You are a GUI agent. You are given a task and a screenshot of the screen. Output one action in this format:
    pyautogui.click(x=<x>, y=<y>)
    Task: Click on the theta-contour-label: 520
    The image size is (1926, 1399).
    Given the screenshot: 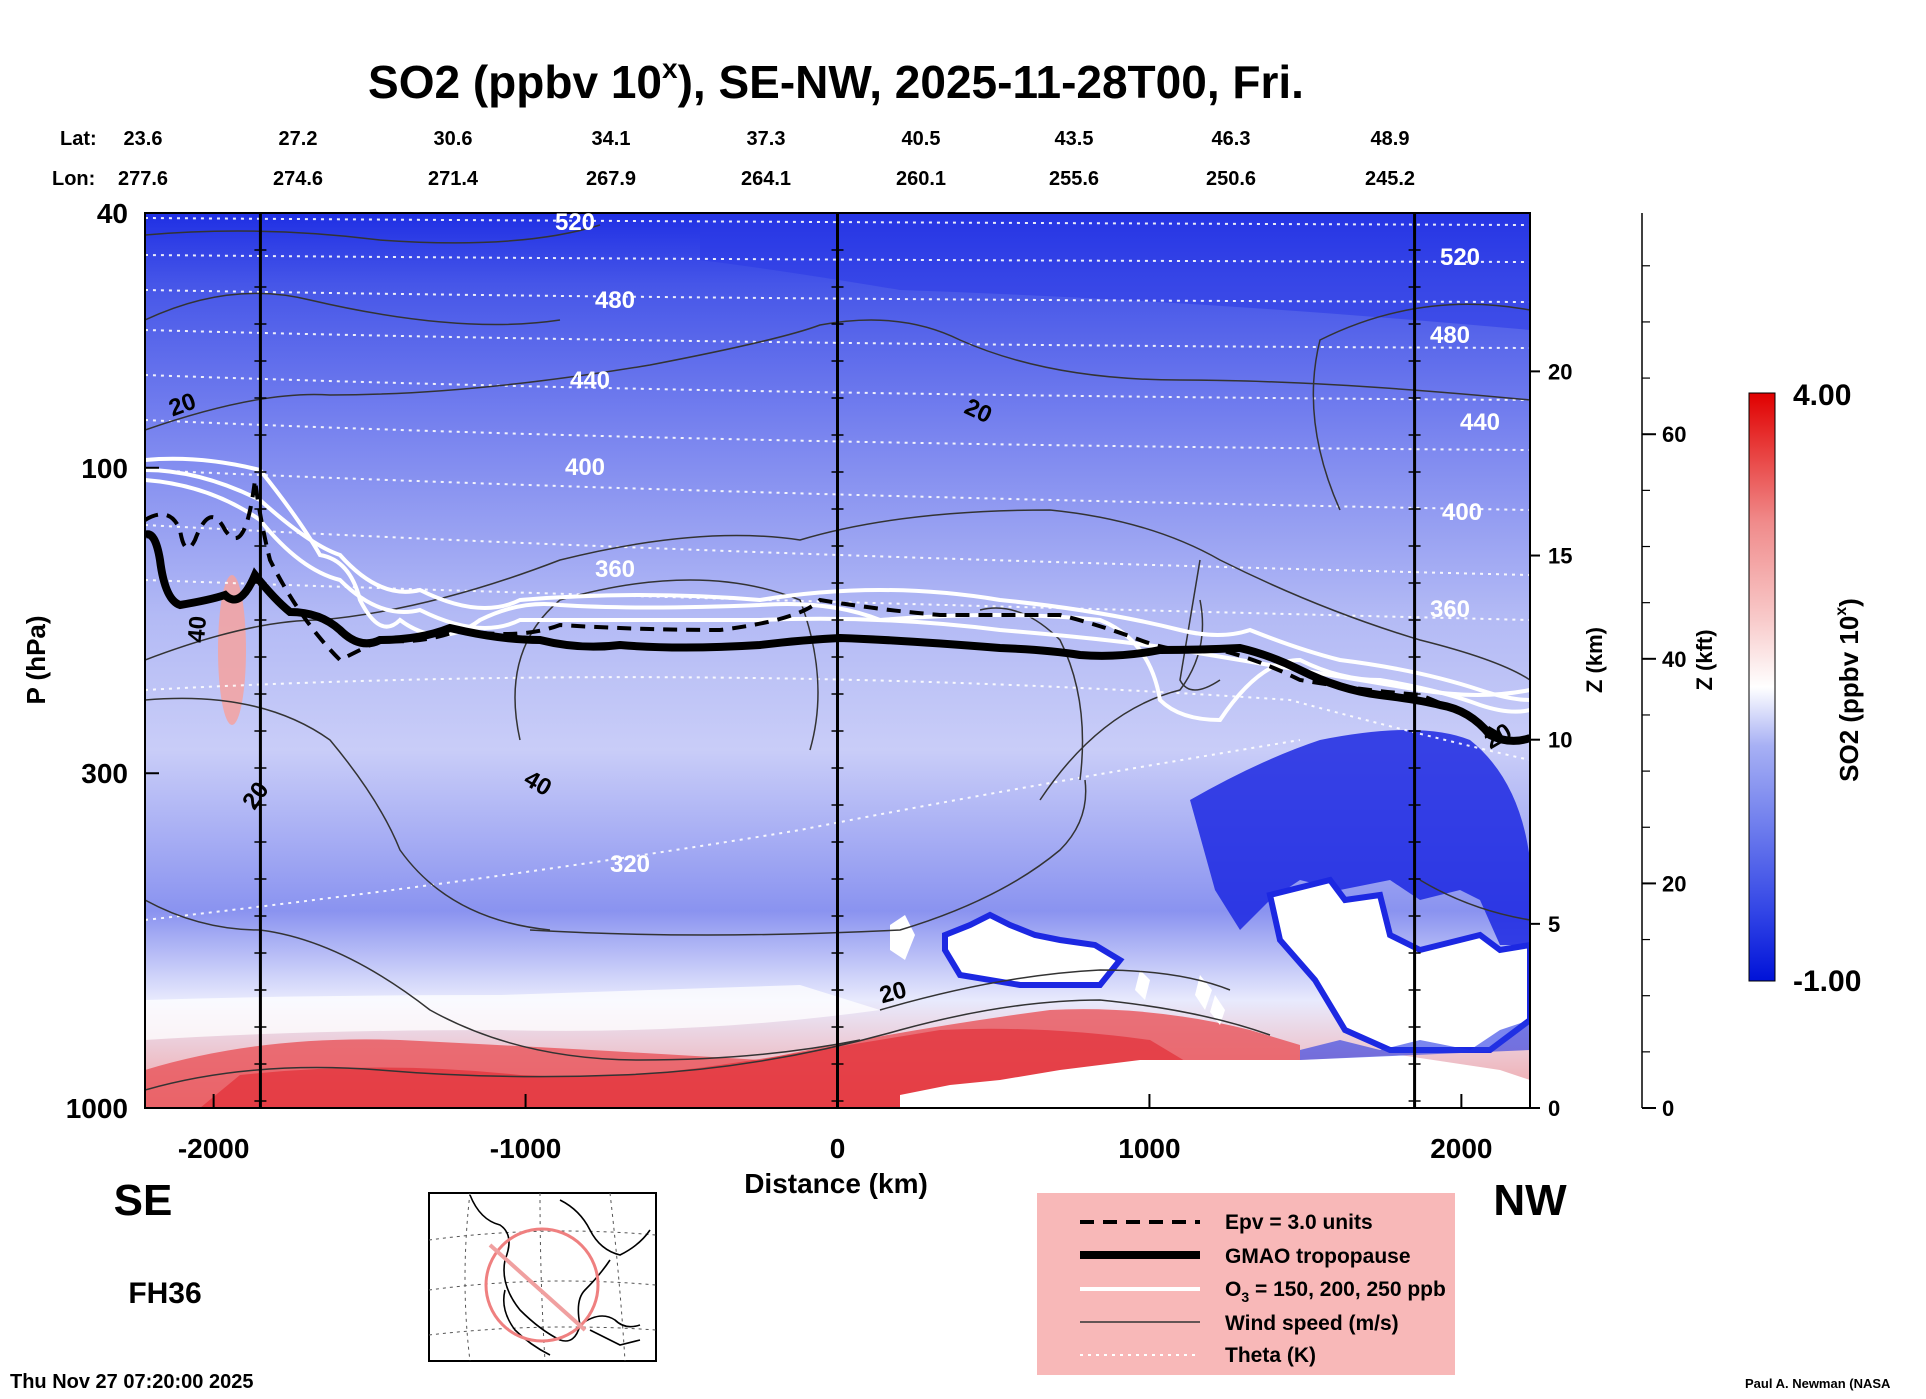 What is the action you would take?
    pyautogui.click(x=575, y=222)
    